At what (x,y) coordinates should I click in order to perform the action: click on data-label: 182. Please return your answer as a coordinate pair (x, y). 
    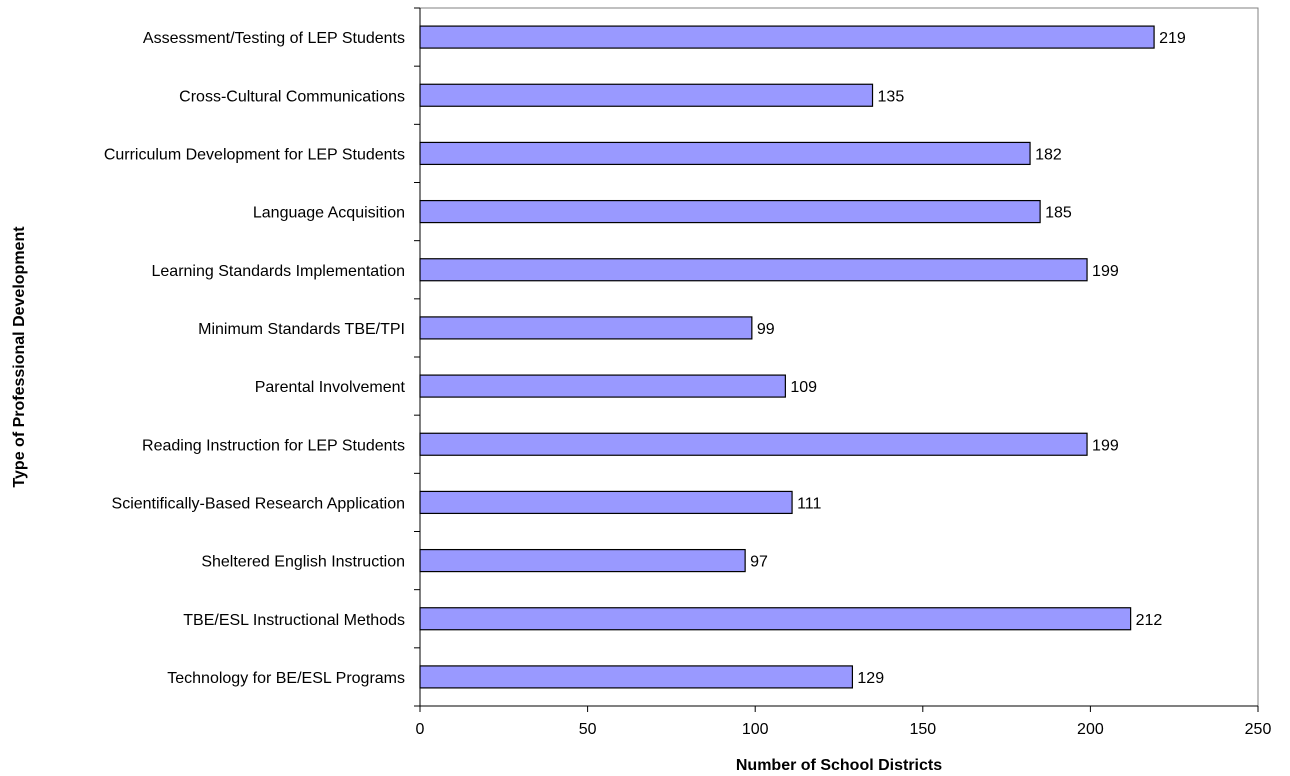
    Looking at the image, I should click on (1048, 154).